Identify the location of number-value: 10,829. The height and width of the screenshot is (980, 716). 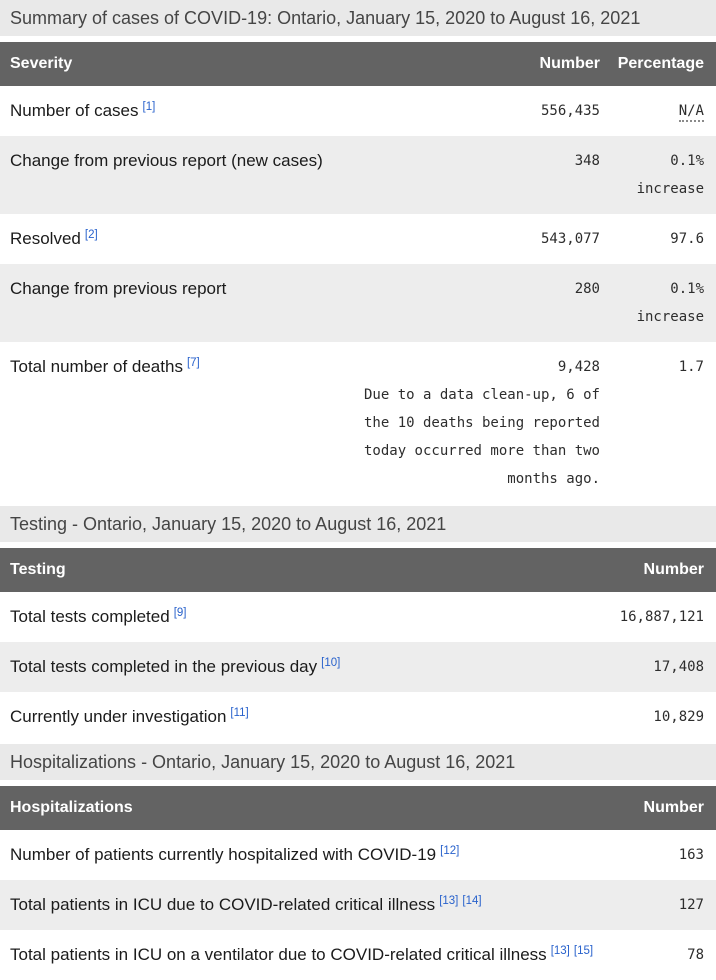
(678, 717).